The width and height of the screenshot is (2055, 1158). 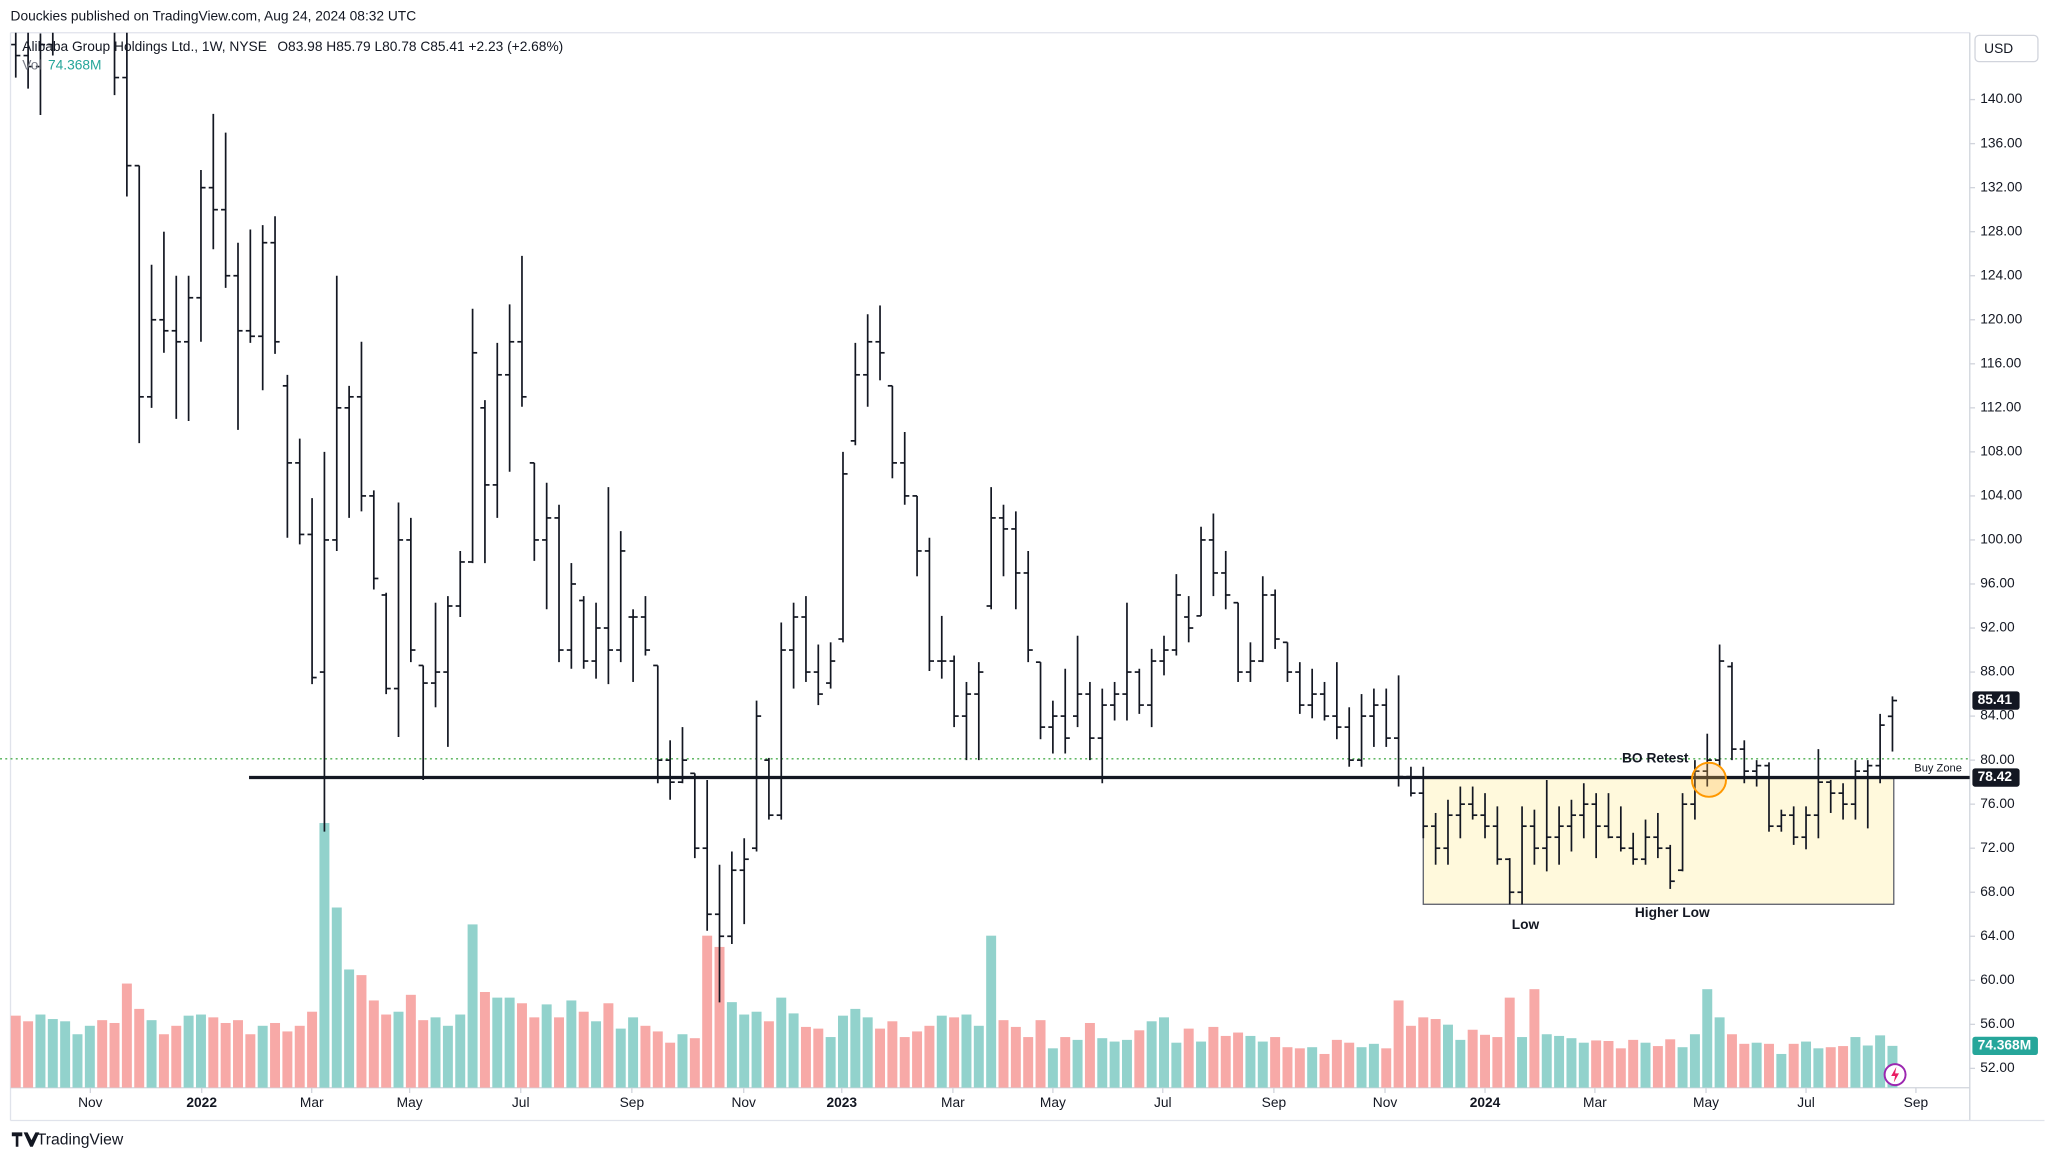 What do you see at coordinates (1997, 1067) in the screenshot?
I see `y-tick-label: 52.00` at bounding box center [1997, 1067].